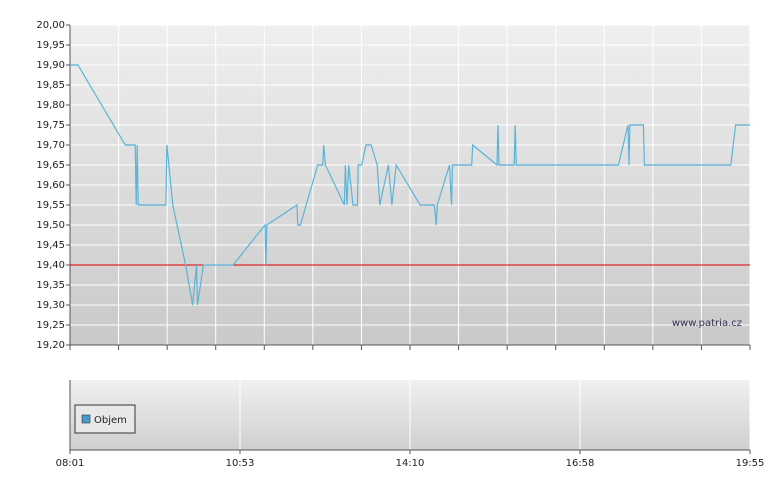 This screenshot has width=780, height=490. I want to click on y-tick-label: 19,60, so click(50, 185).